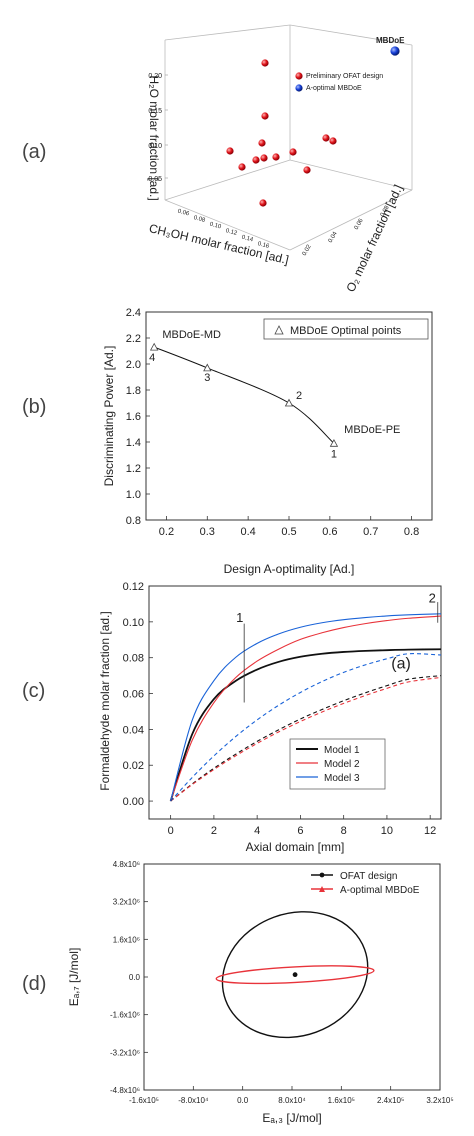  I want to click on chart-d-xtick-label: -1.6x10⁵, so click(144, 1100).